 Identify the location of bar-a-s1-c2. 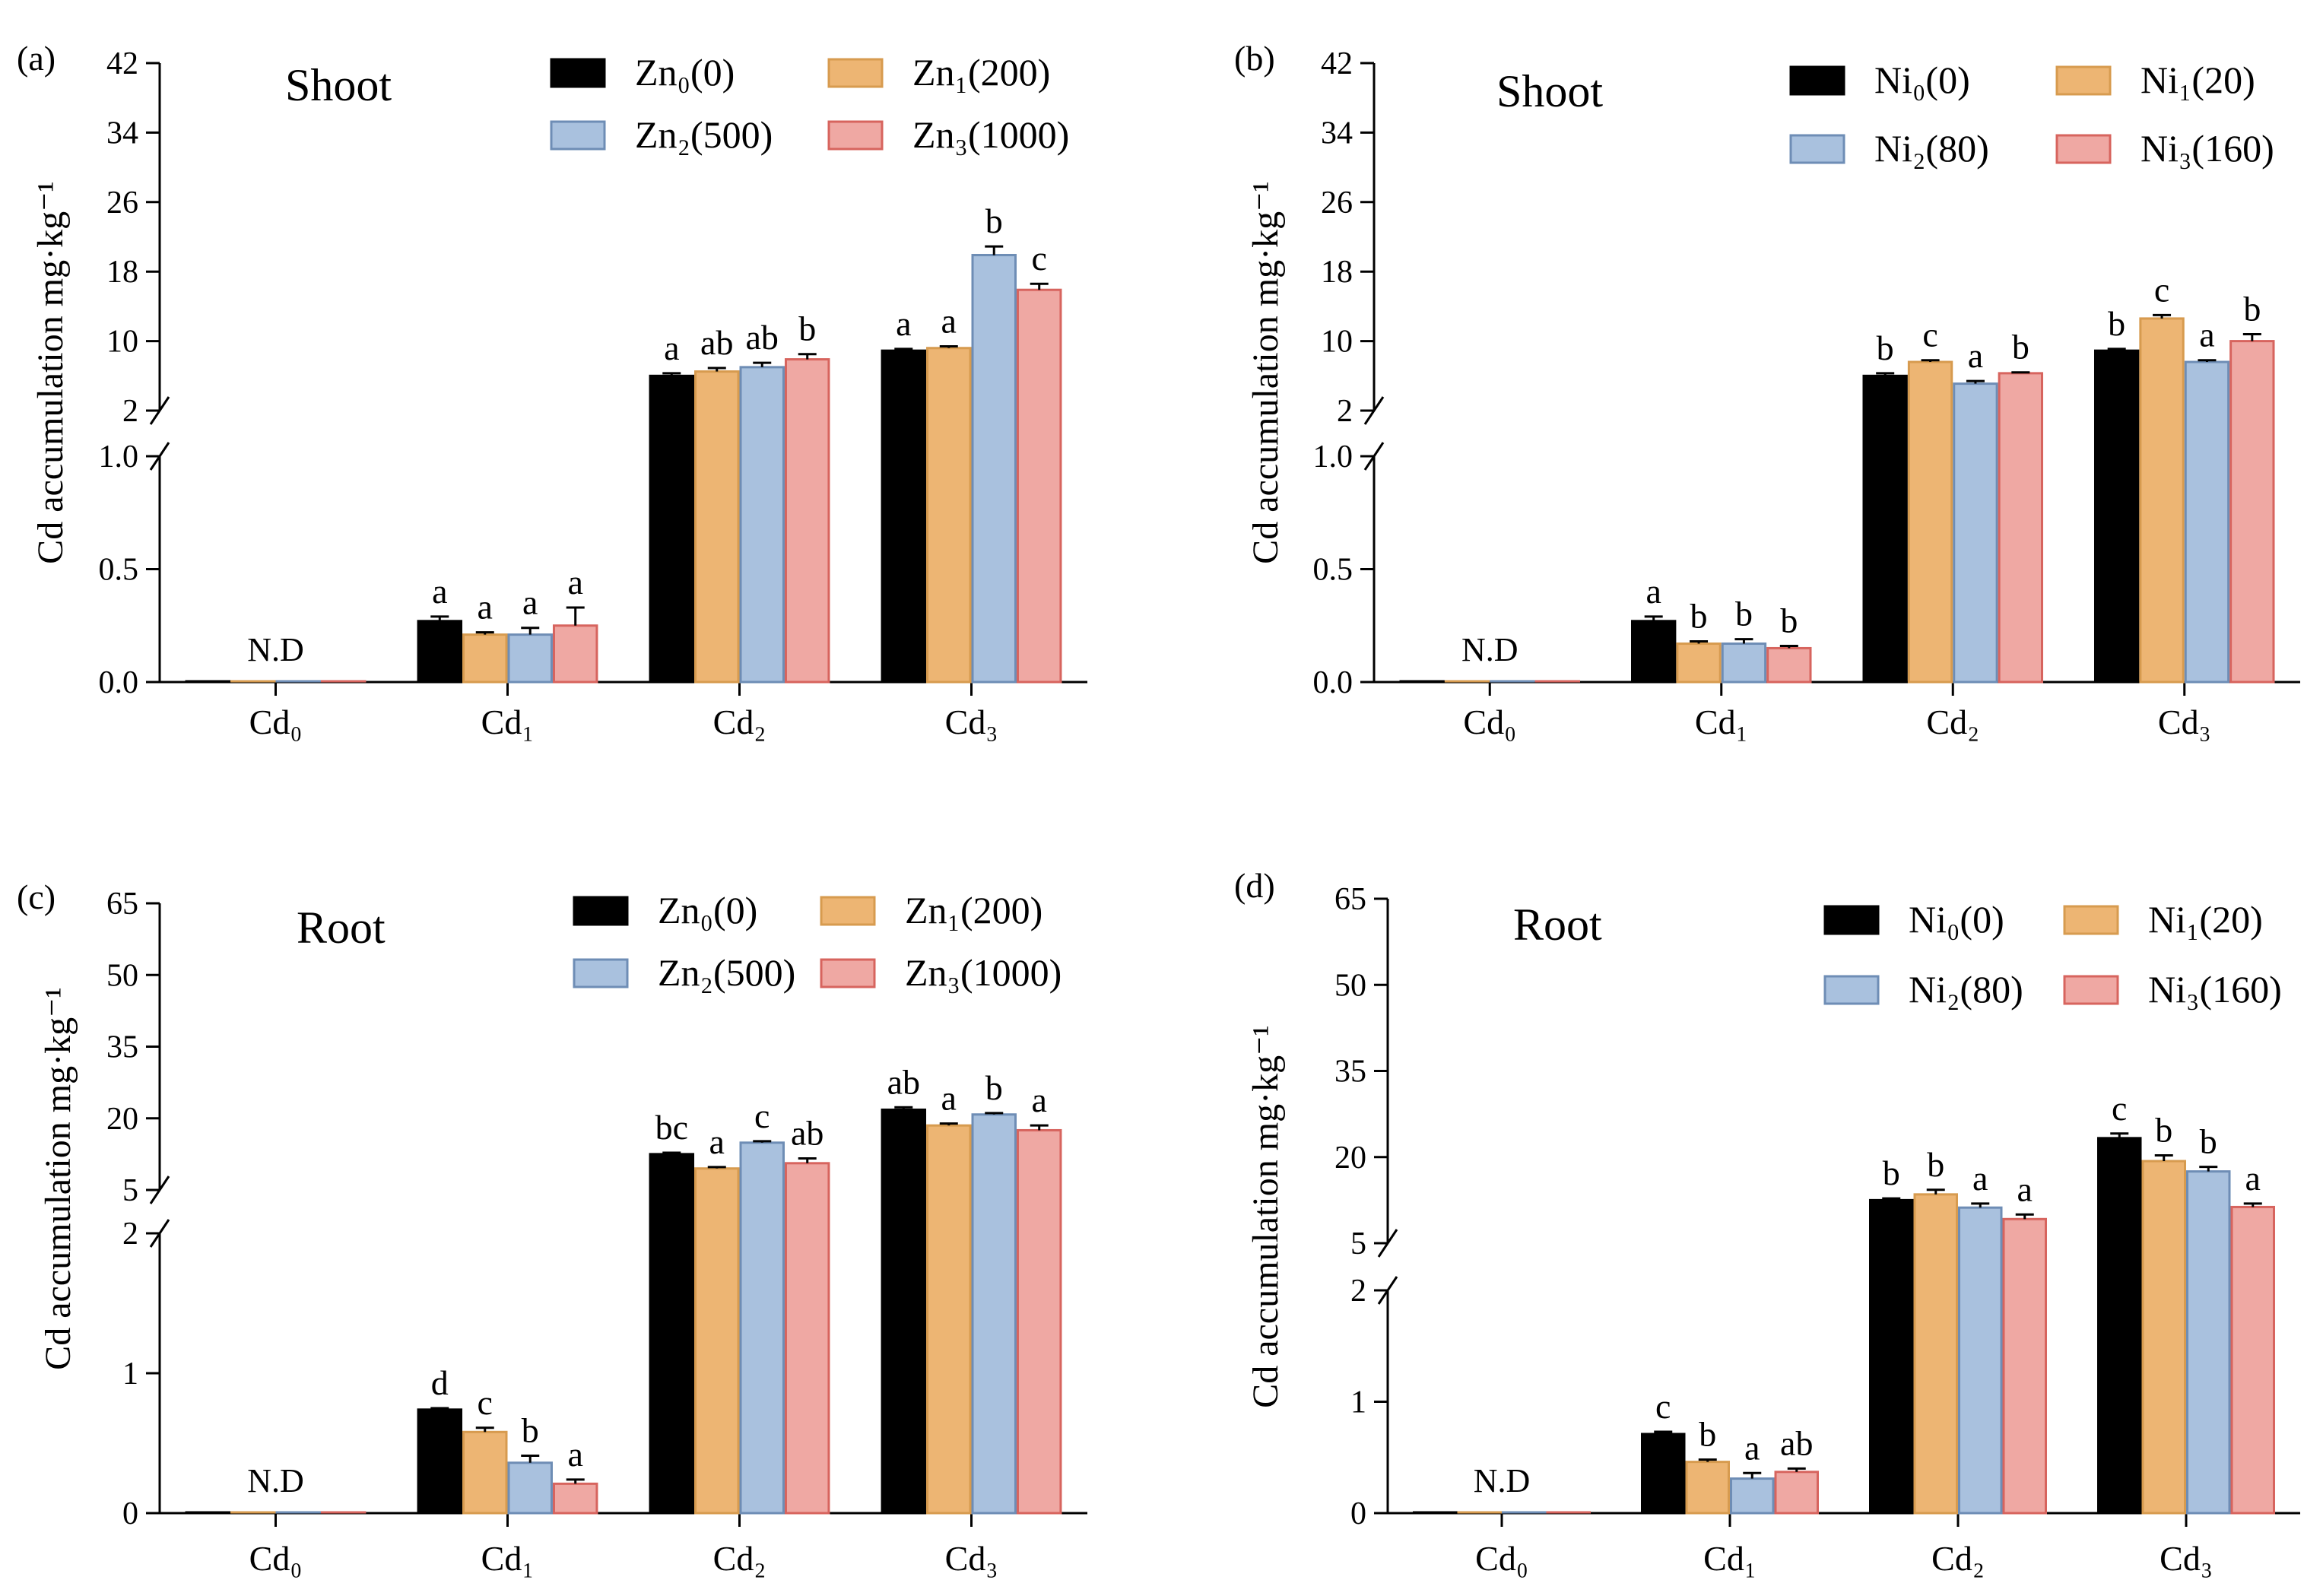
(717, 527).